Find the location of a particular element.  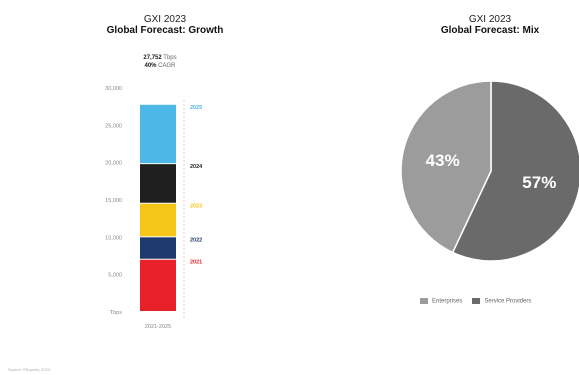

segment-label-2022: 2022 is located at coordinates (196, 240).